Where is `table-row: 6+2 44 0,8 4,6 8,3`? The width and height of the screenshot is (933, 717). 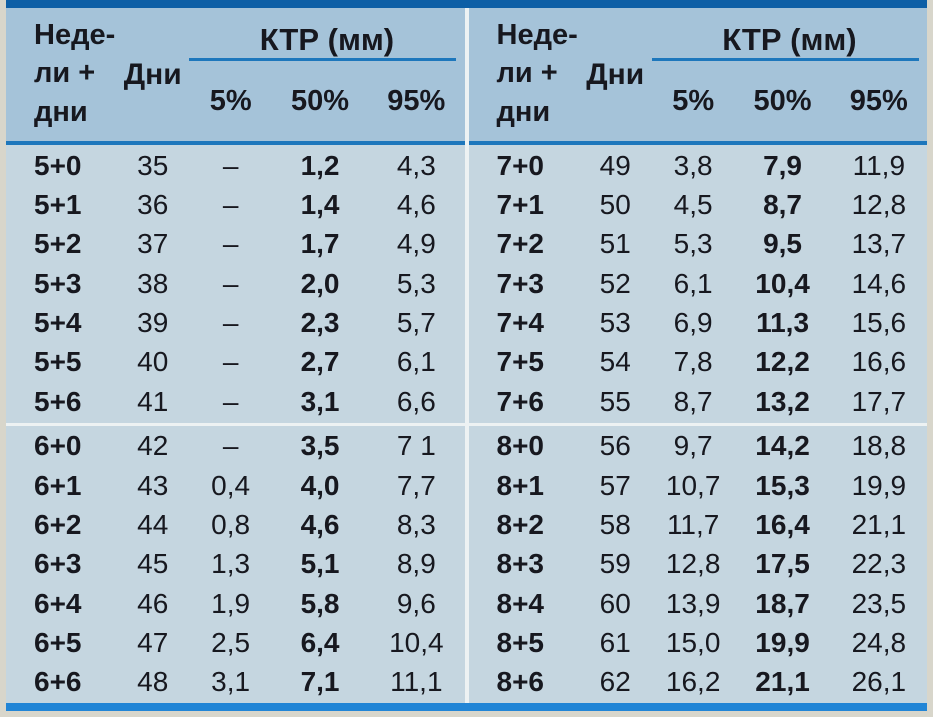 table-row: 6+2 44 0,8 4,6 8,3 is located at coordinates (235, 524).